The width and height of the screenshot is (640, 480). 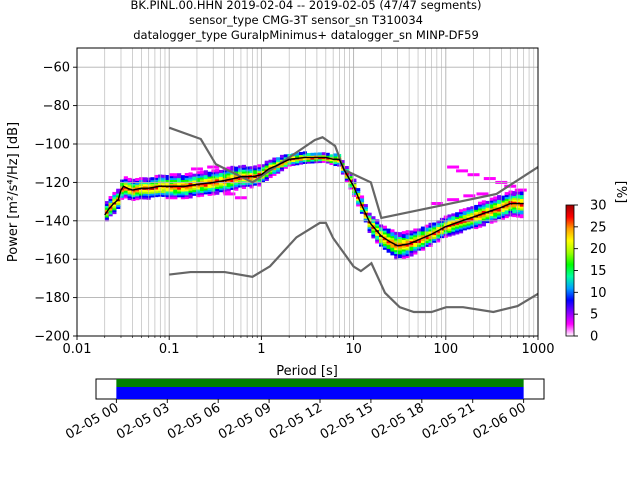 What do you see at coordinates (143, 421) in the screenshot?
I see `timeline-tick-label: 02-05 03` at bounding box center [143, 421].